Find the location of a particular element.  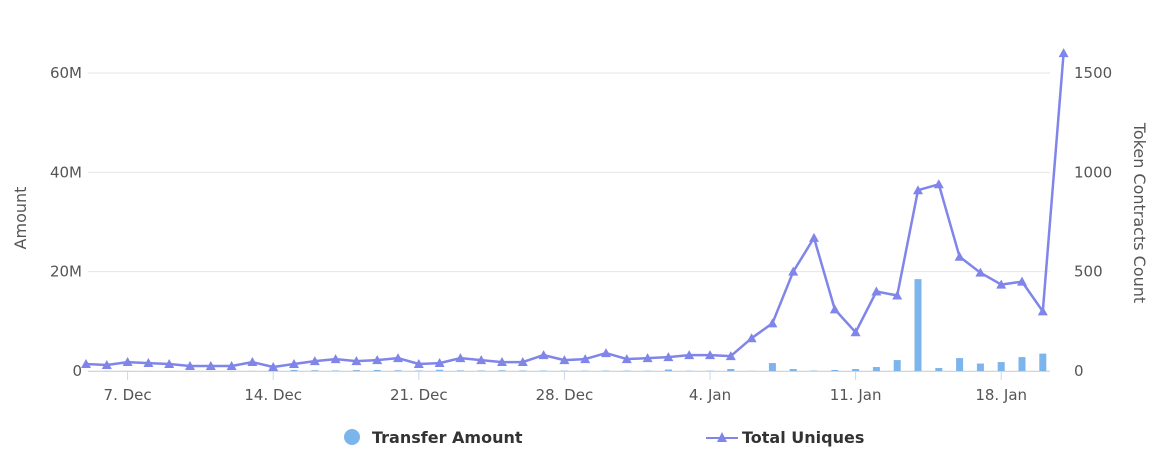

y-axis-right-title: Token Contracts Count is located at coordinates (1139, 212).